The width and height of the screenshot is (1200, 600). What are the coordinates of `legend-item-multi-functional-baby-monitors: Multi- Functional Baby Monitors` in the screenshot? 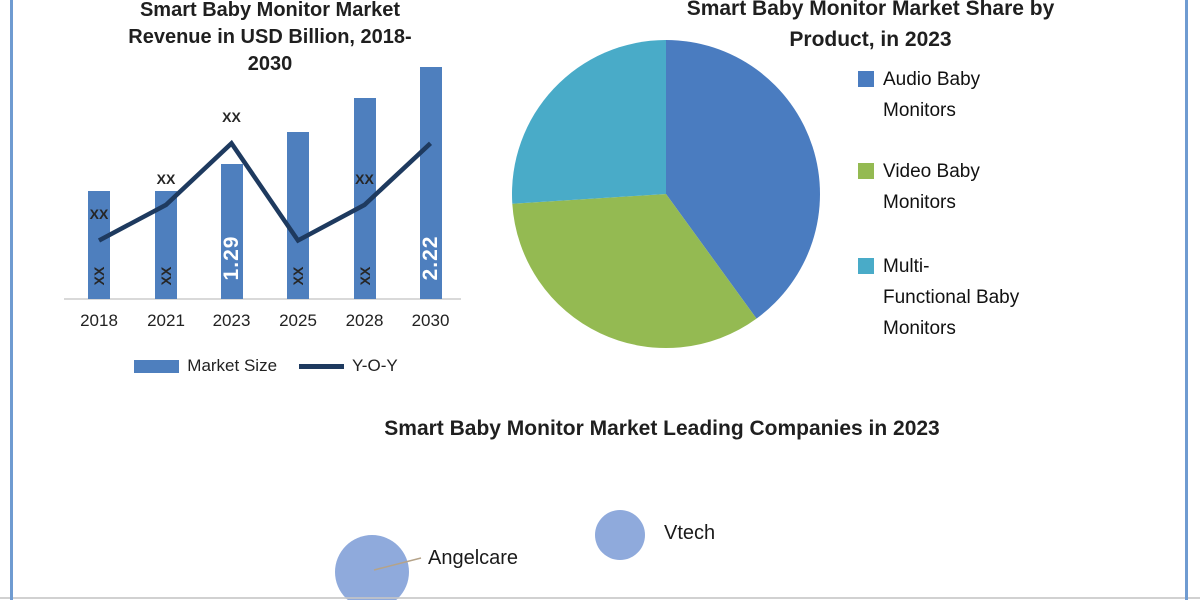 It's located at (938, 297).